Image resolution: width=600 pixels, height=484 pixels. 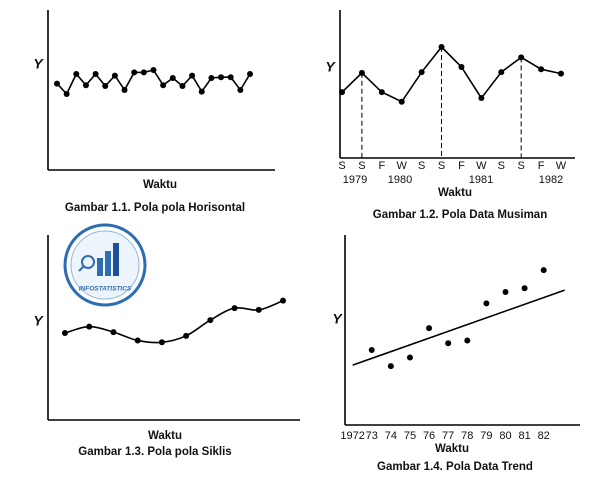 What do you see at coordinates (551, 180) in the screenshot?
I see `period-label: 1982` at bounding box center [551, 180].